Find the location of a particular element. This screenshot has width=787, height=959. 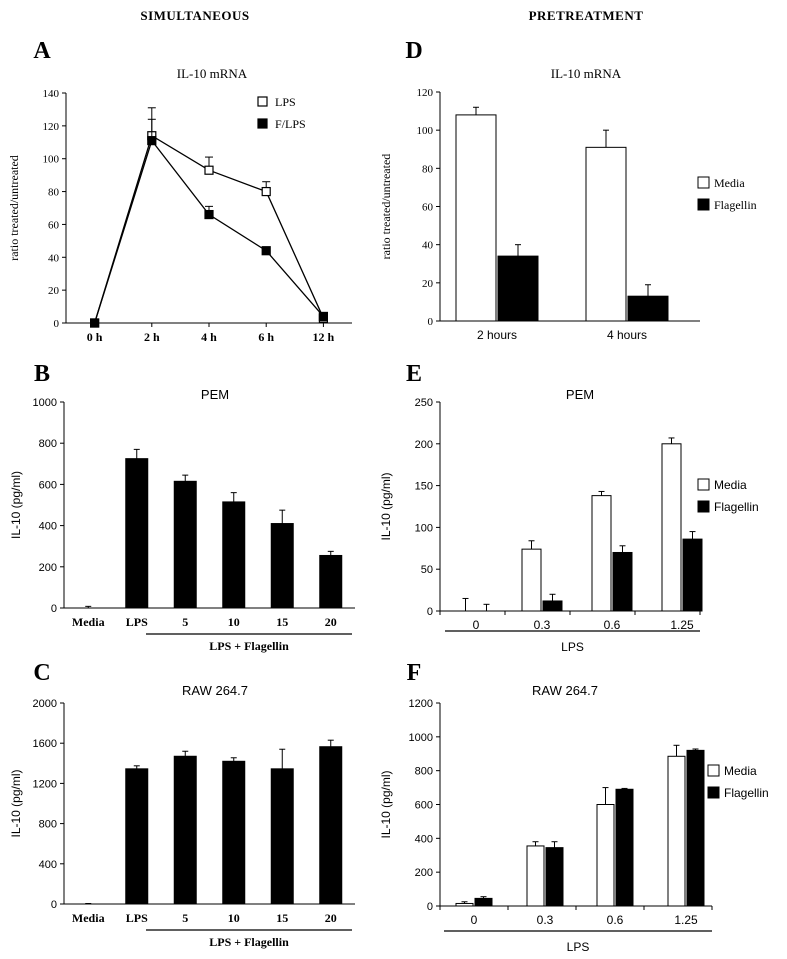

legend-label: F/LPS is located at coordinates (290, 124).